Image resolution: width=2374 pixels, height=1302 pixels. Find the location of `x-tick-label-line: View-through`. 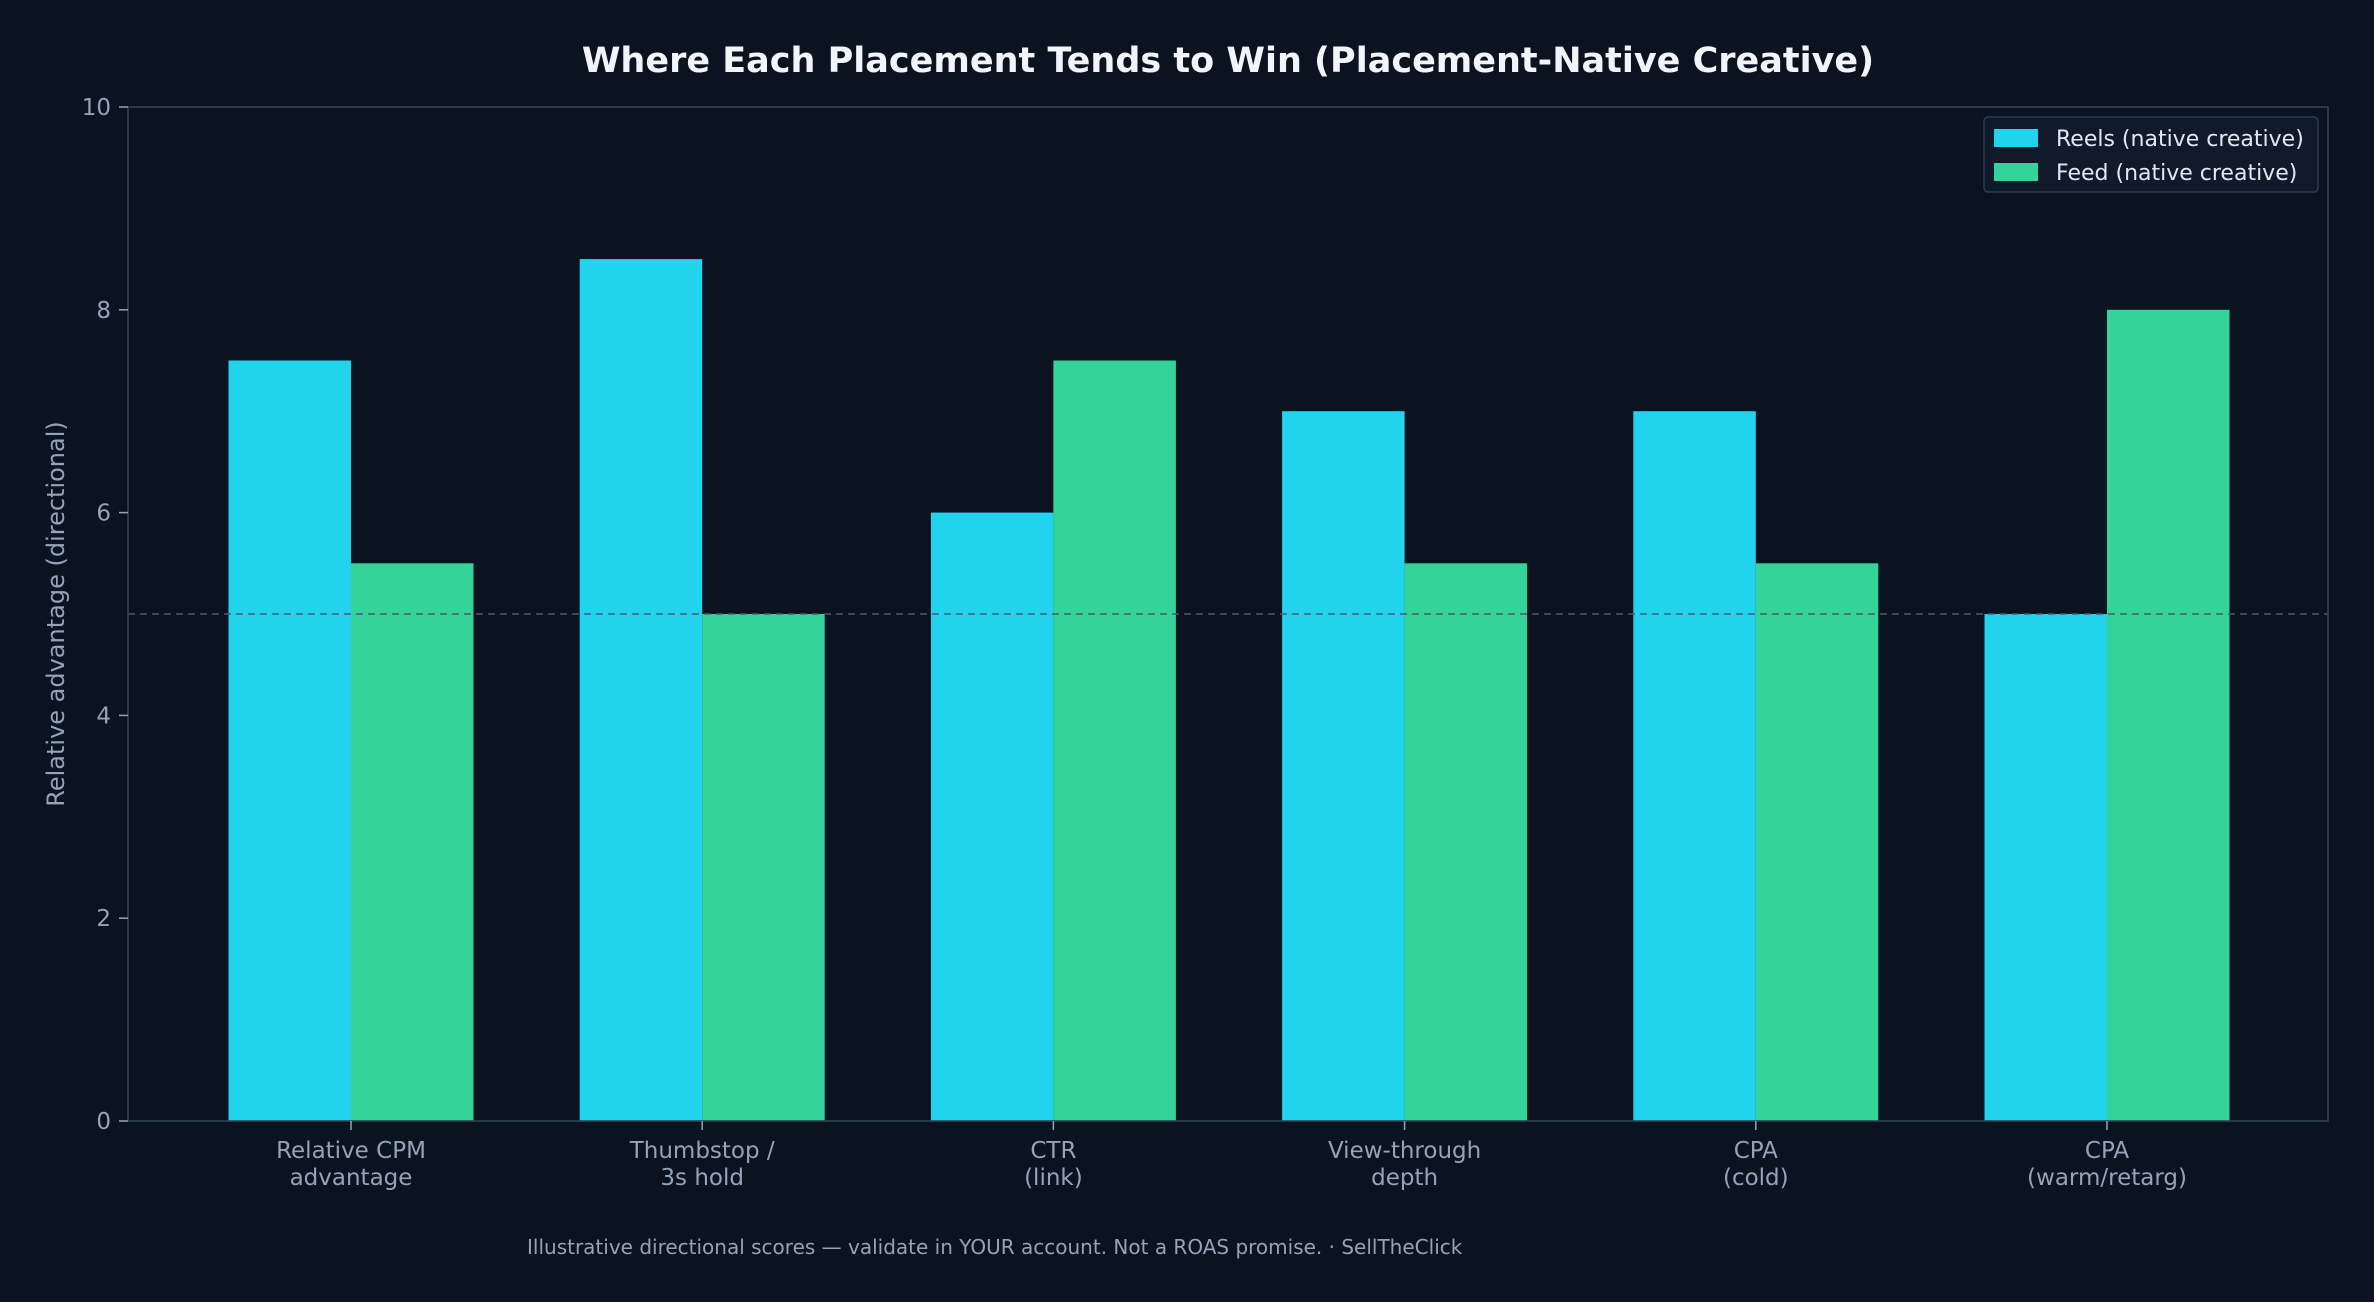

x-tick-label-line: View-through is located at coordinates (1404, 1151).